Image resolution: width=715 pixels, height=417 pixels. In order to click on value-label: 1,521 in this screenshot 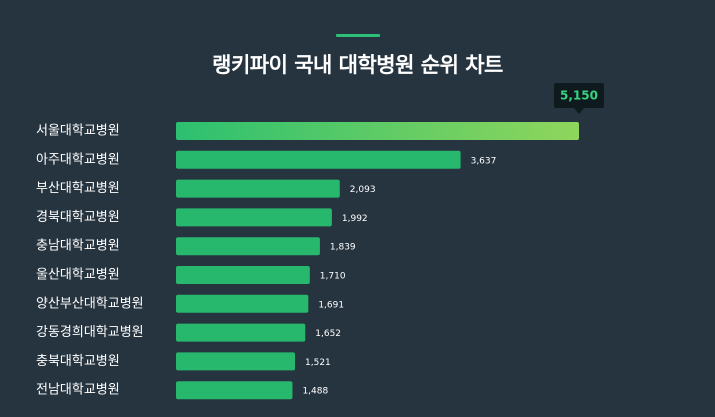, I will do `click(318, 363)`.